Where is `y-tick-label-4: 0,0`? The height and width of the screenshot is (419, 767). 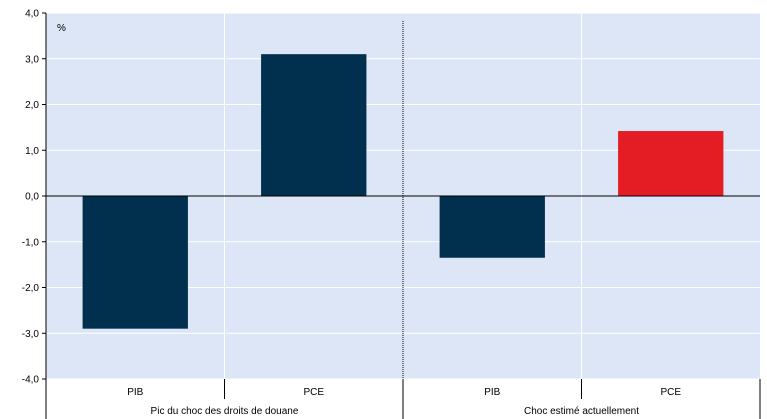
y-tick-label-4: 0,0 is located at coordinates (32, 197).